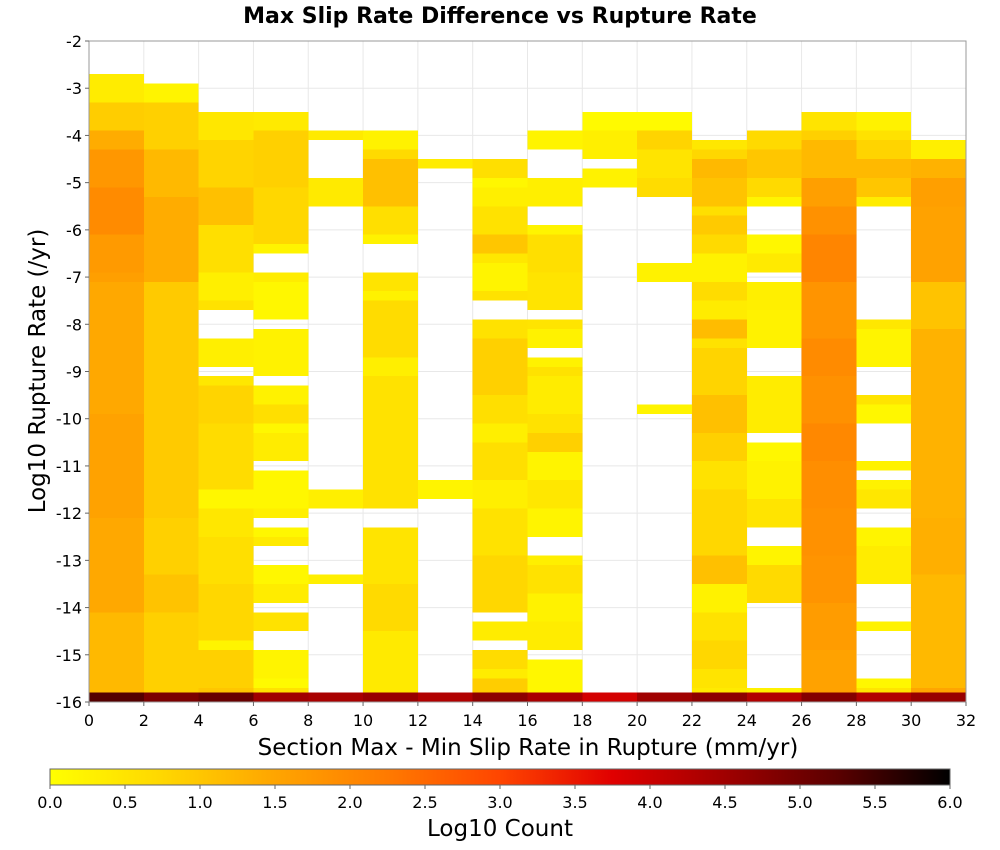  Describe the element at coordinates (747, 720) in the screenshot. I see `x-tick-label: 24` at that location.